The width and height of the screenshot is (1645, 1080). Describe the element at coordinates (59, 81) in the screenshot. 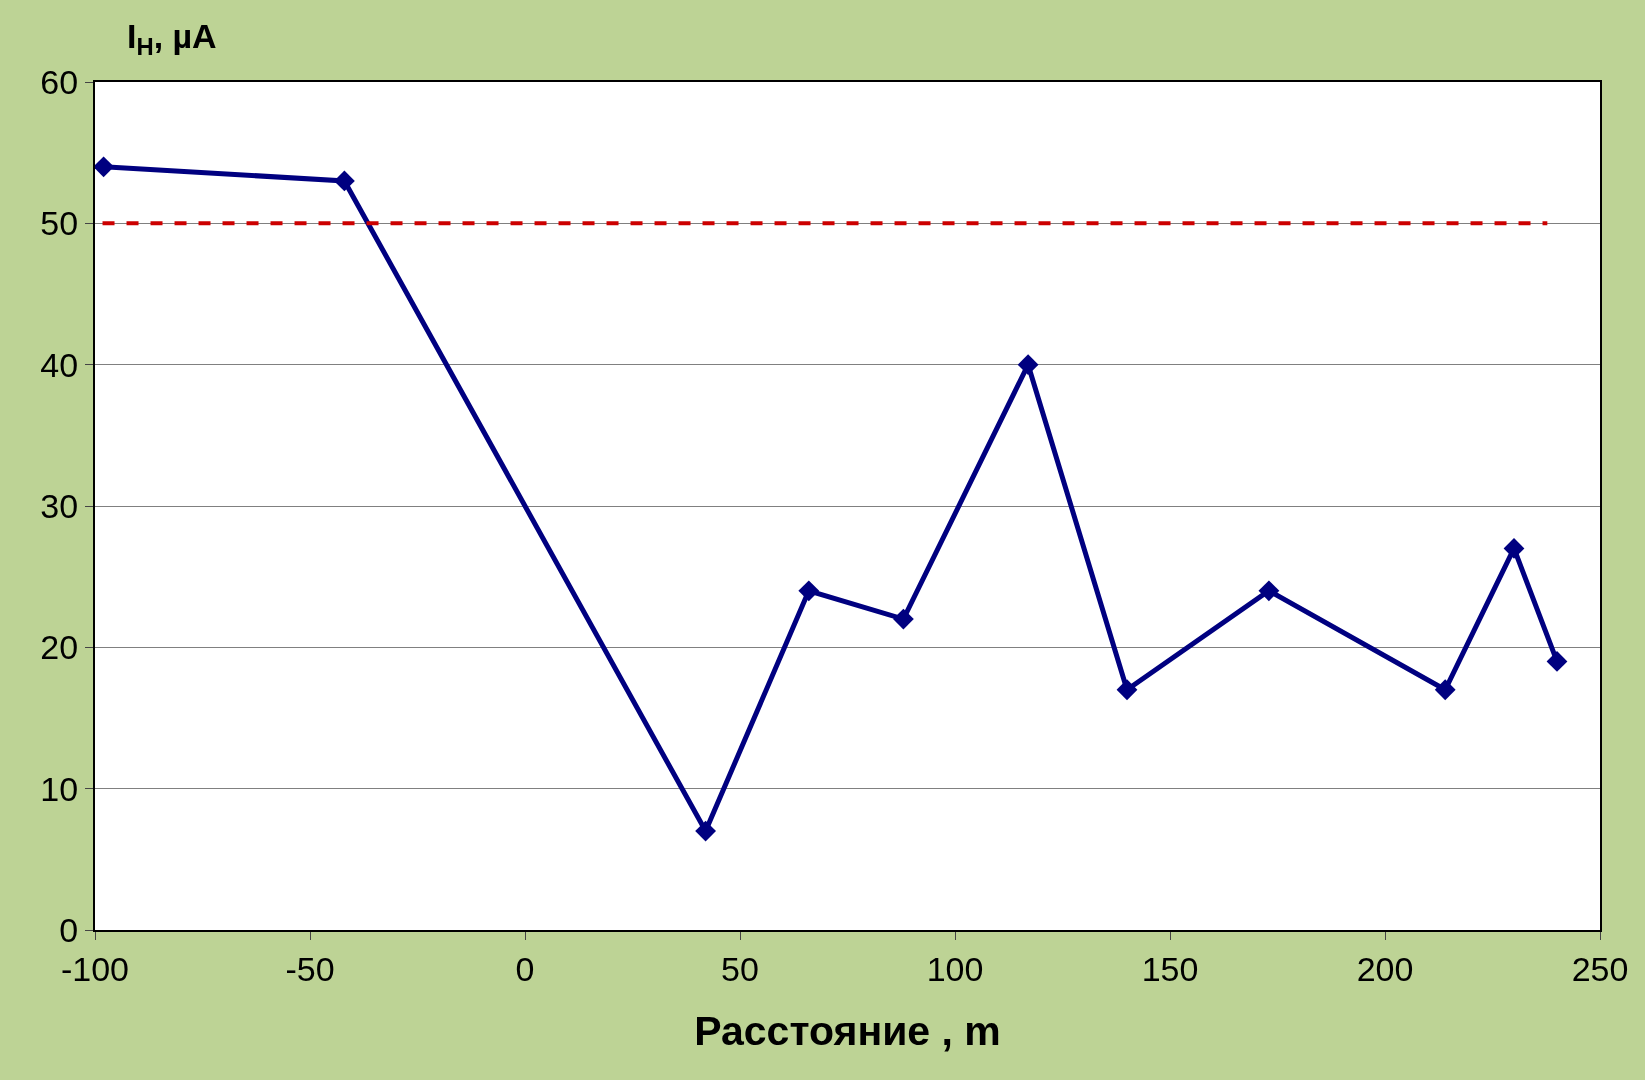

I see `y-tick-label: 60` at that location.